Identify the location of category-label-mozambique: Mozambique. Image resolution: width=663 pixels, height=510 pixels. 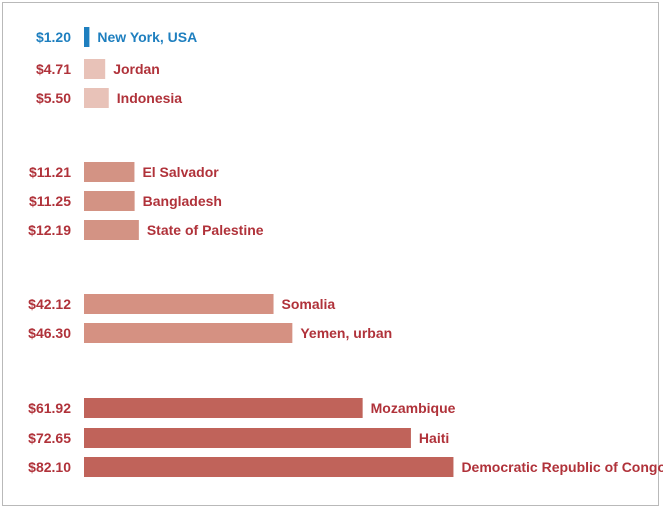
(413, 408).